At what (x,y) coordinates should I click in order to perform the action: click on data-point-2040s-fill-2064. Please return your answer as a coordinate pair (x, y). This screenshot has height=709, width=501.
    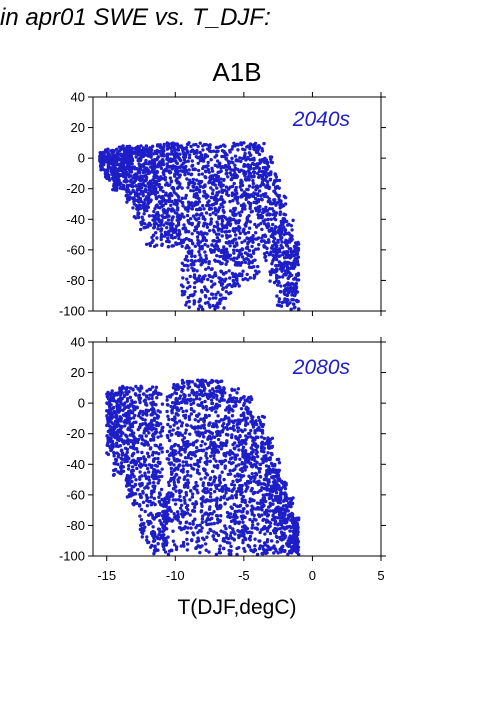
    Looking at the image, I should click on (247, 247).